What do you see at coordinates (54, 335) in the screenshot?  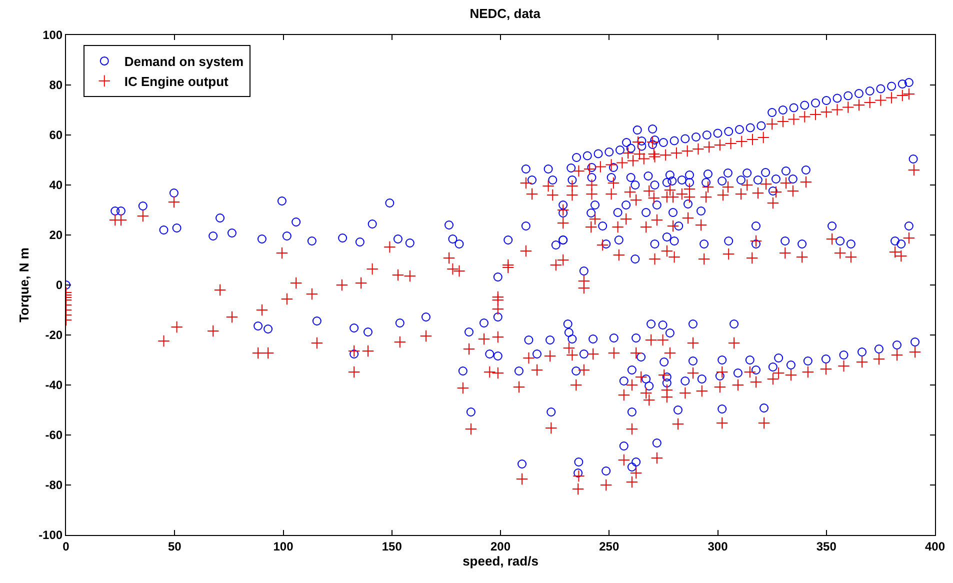 I see `y-tick-label: -20` at bounding box center [54, 335].